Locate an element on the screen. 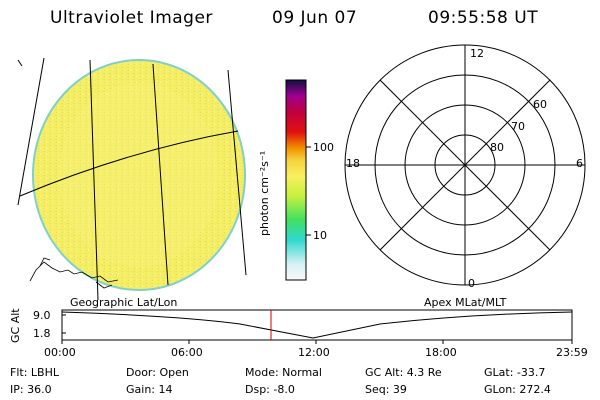 The image size is (600, 400). colorbar-tick-100: 100 is located at coordinates (323, 147).